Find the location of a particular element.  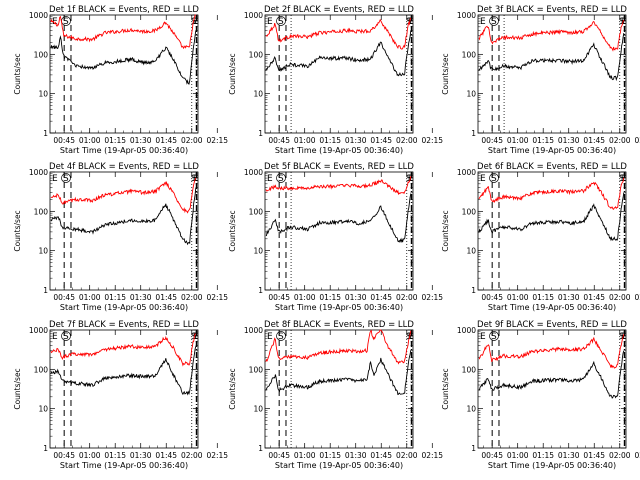

panel-title: Det 5f BLACK = Events, RED = LLD is located at coordinates (339, 167).